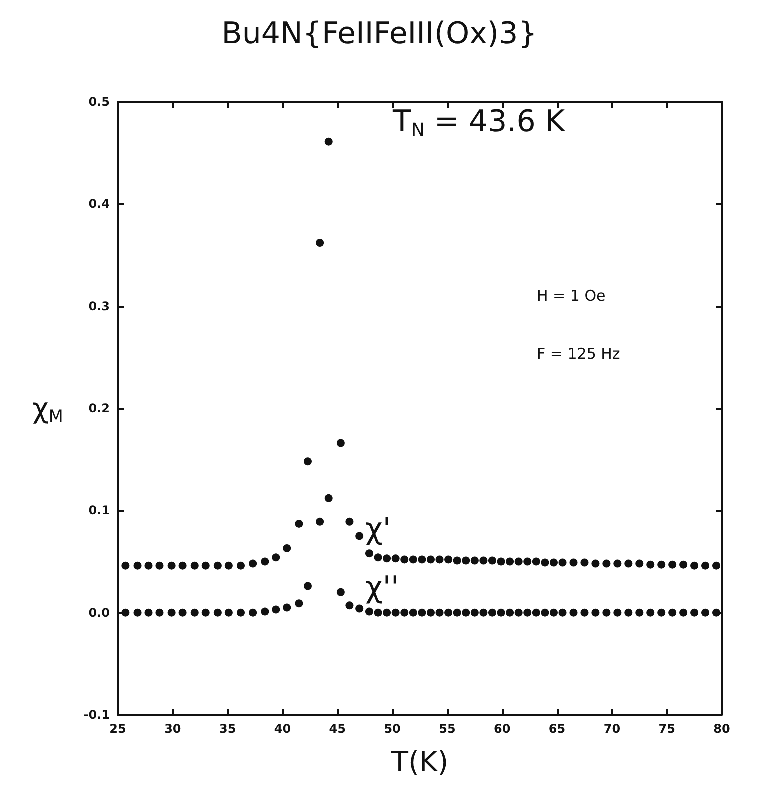 The width and height of the screenshot is (759, 790). I want to click on x-tick-label: 55, so click(447, 729).